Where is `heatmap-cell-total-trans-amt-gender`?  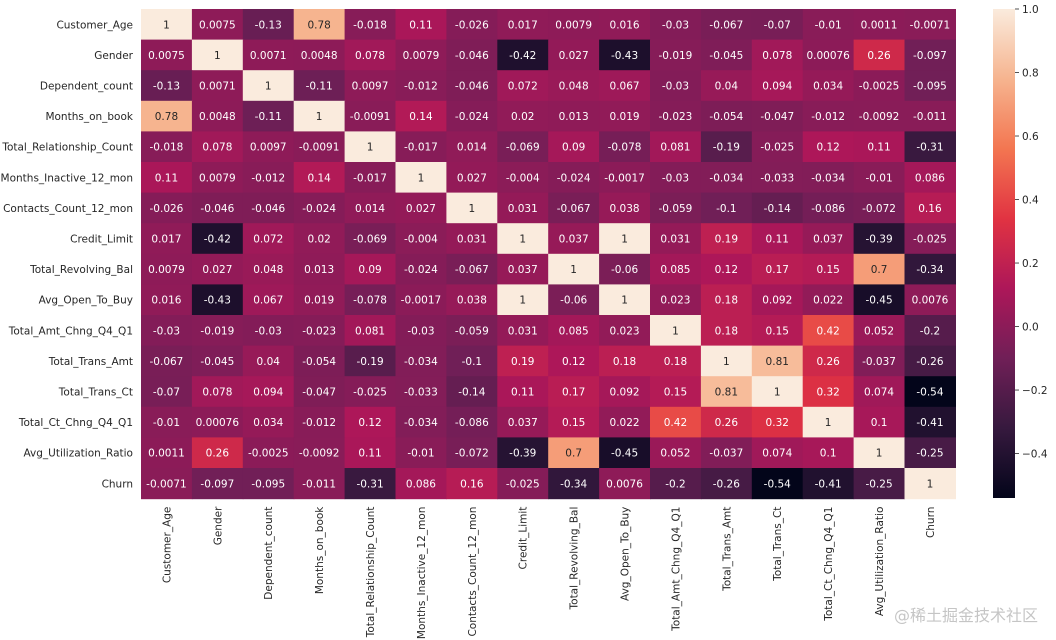
heatmap-cell-total-trans-amt-gender is located at coordinates (217, 361).